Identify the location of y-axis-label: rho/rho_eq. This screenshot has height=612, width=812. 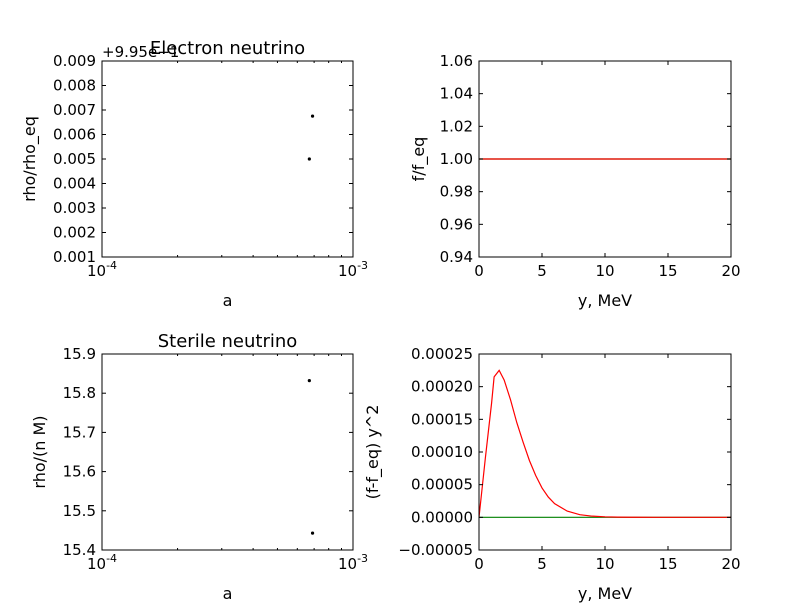
(30, 159).